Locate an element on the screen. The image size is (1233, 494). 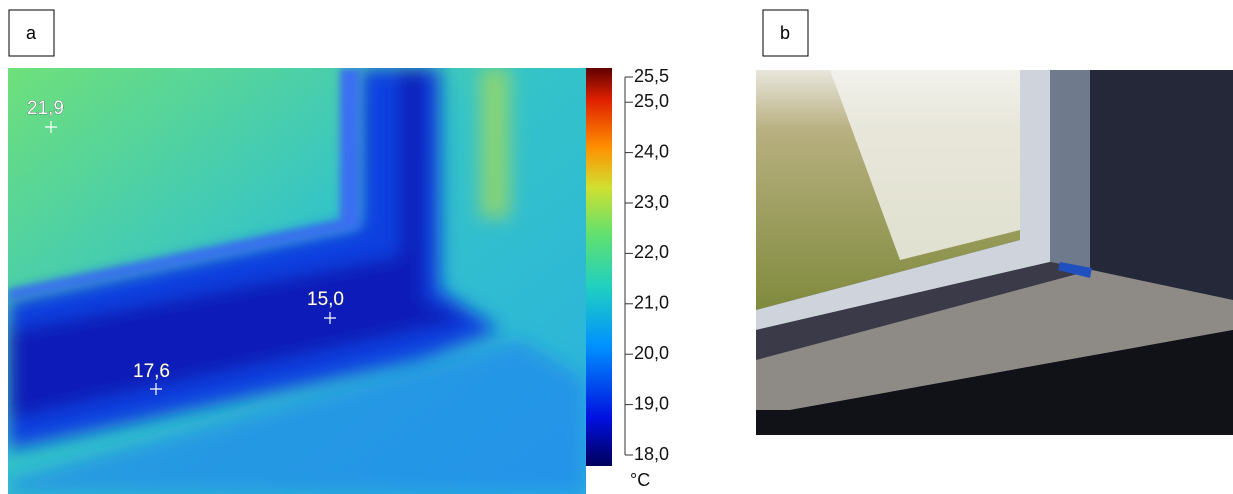
colorbar-unit: °C is located at coordinates (640, 480).